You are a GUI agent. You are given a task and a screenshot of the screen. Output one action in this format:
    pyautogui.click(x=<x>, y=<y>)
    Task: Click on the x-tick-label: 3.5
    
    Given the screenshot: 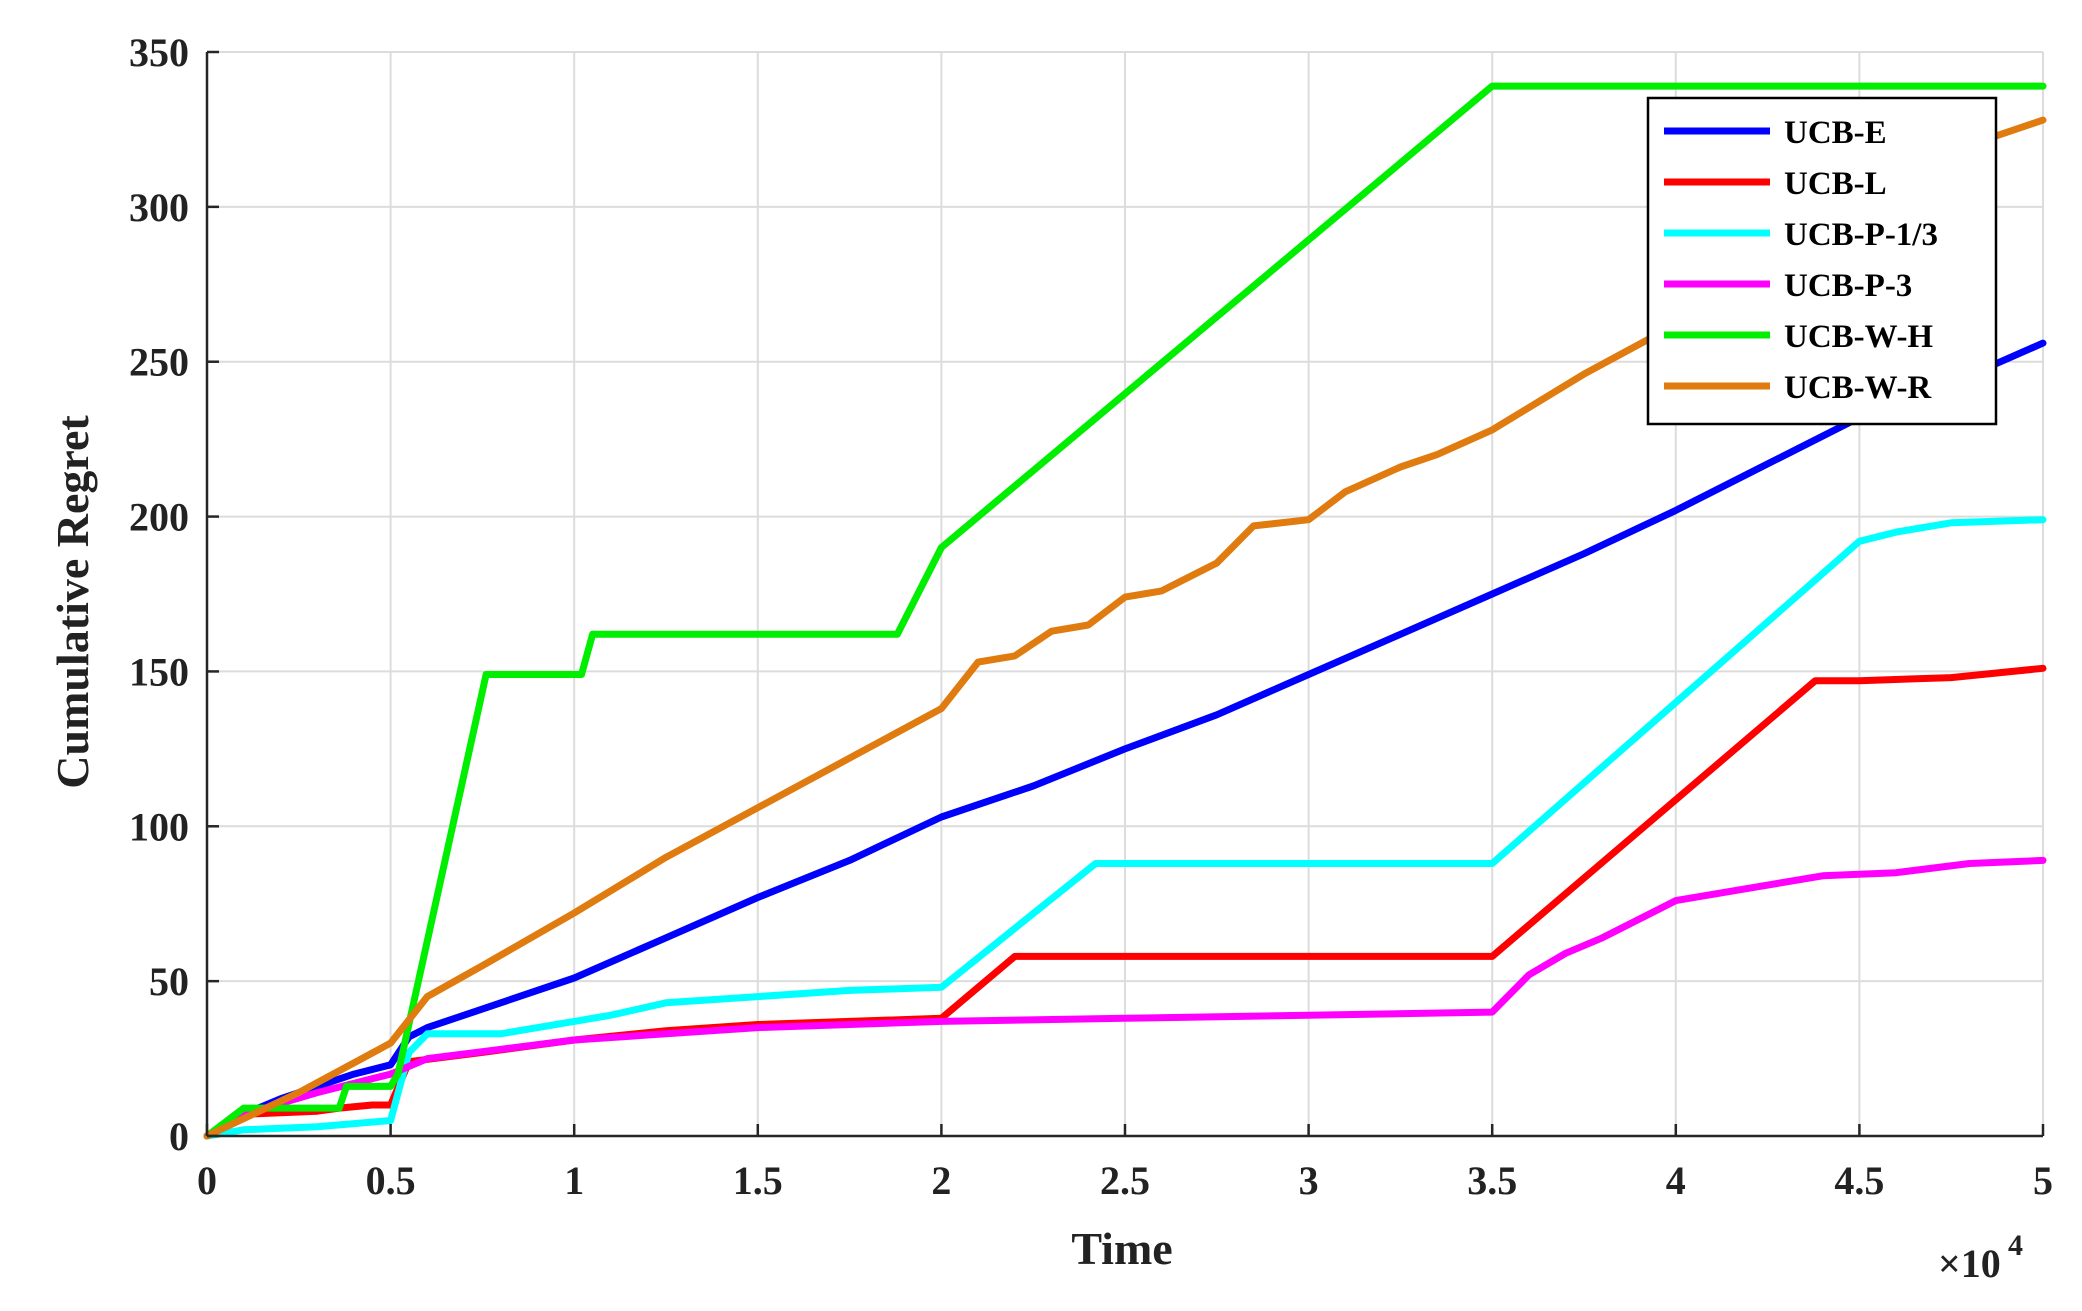 What is the action you would take?
    pyautogui.click(x=1492, y=1180)
    